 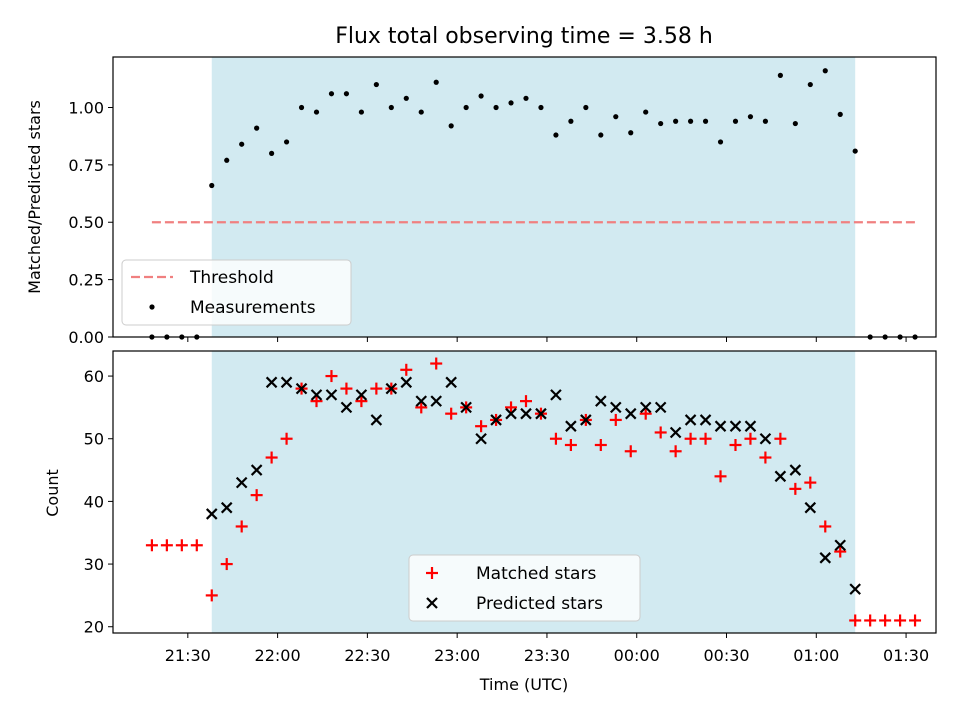 What do you see at coordinates (231, 278) in the screenshot?
I see `threshold-legend-label: Threshold` at bounding box center [231, 278].